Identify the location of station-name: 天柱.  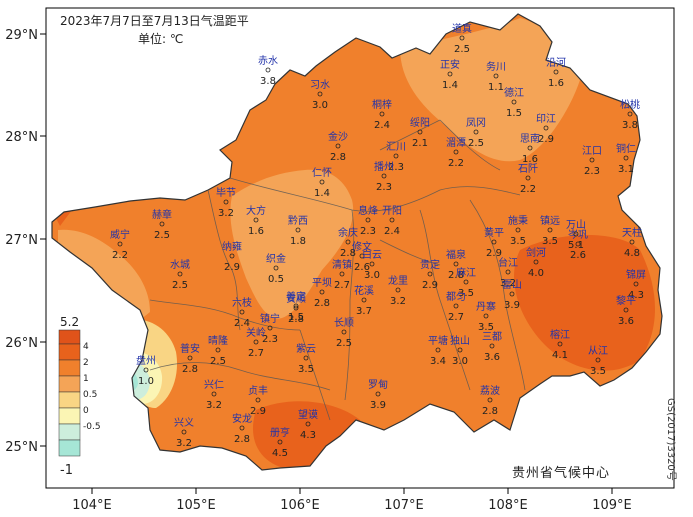
(632, 232).